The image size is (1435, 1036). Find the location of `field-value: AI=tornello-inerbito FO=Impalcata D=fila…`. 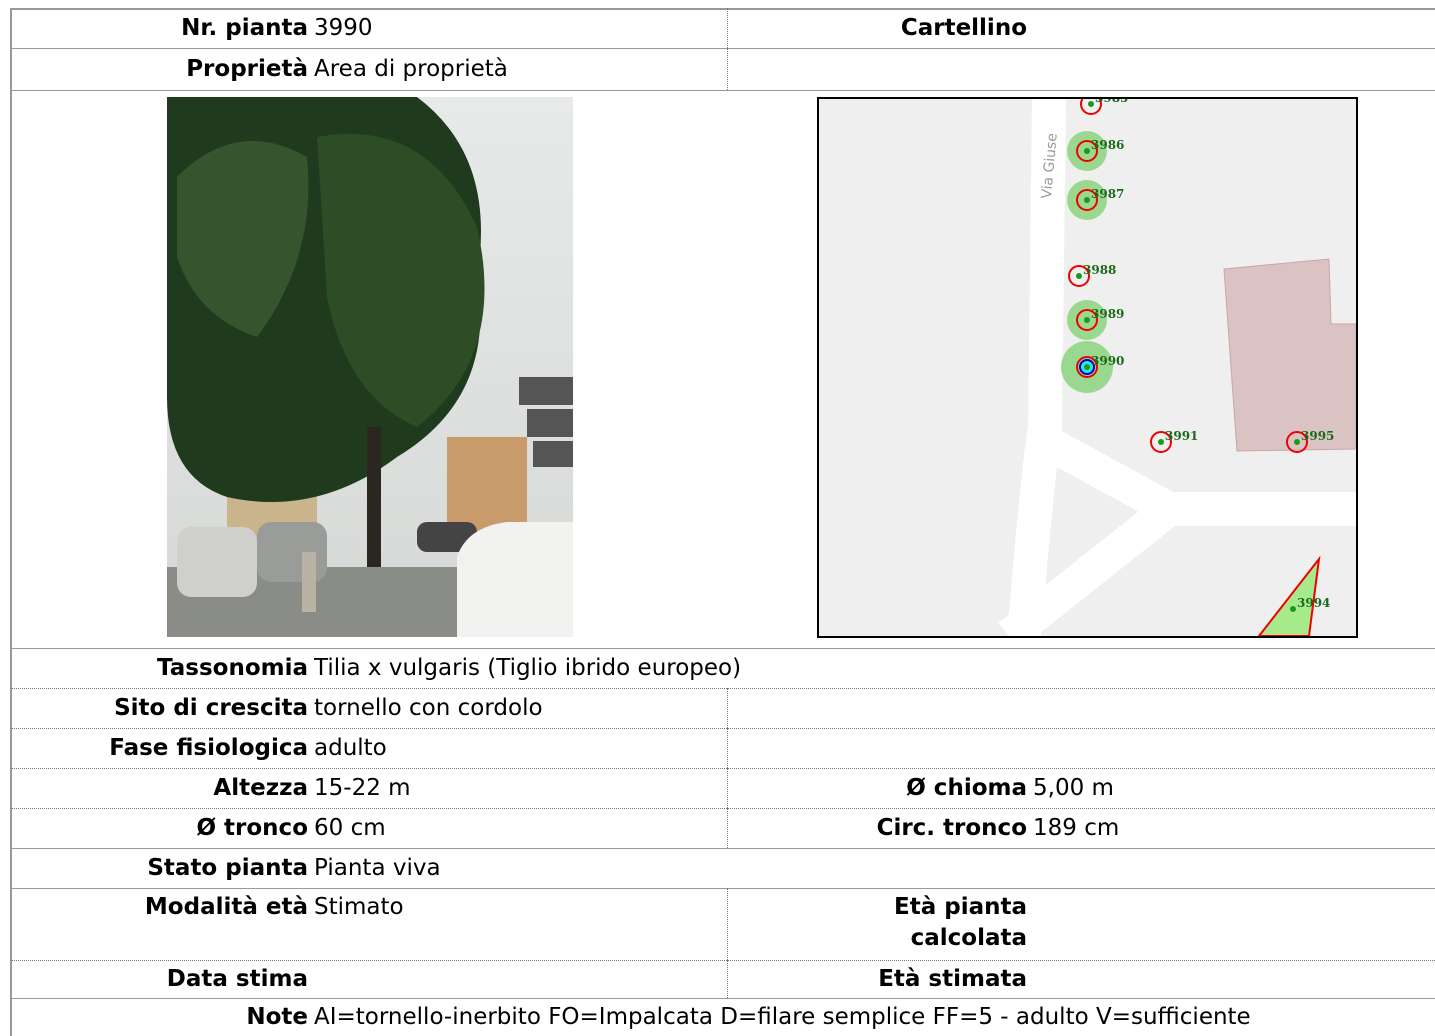

field-value: AI=tornello-inerbito FO=Impalcata D=fila… is located at coordinates (782, 1016).